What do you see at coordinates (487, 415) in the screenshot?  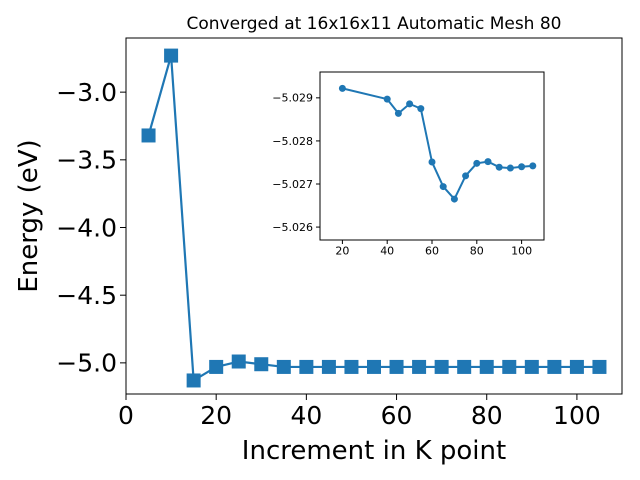 I see `main-x-tick-label: 80` at bounding box center [487, 415].